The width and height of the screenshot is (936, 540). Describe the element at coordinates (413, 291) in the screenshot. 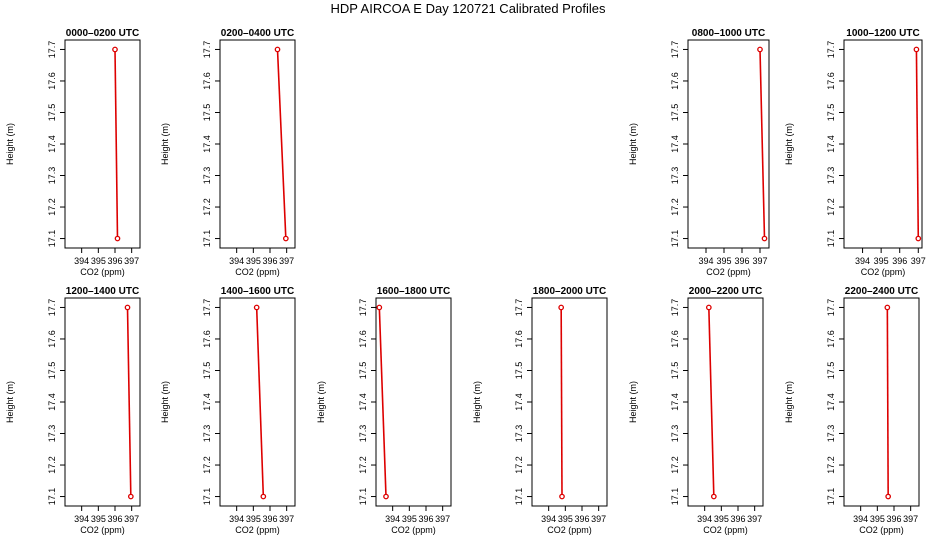

I see `panel-title: 1600–1800 UTC` at that location.